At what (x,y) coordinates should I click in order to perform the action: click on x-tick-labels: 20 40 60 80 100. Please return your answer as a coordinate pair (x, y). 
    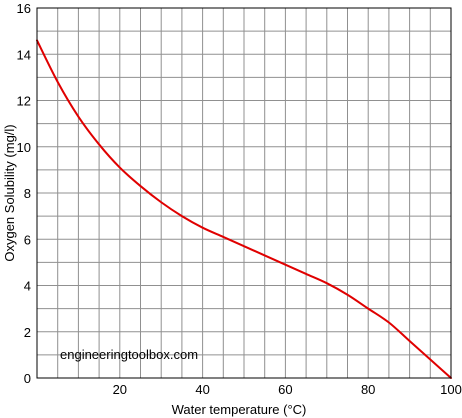
    Looking at the image, I should click on (287, 389).